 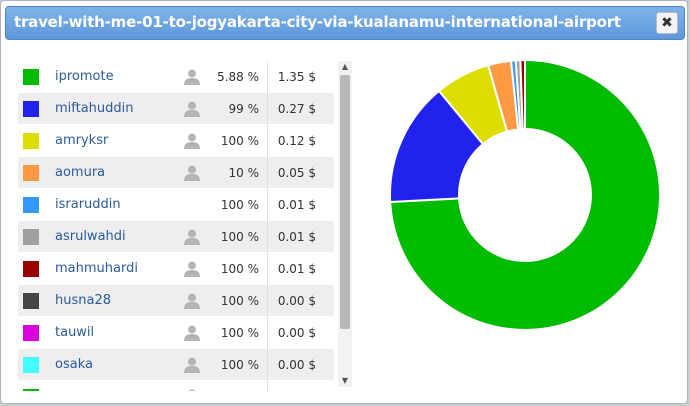 I want to click on cost-value: 0.27 $, so click(x=296, y=108).